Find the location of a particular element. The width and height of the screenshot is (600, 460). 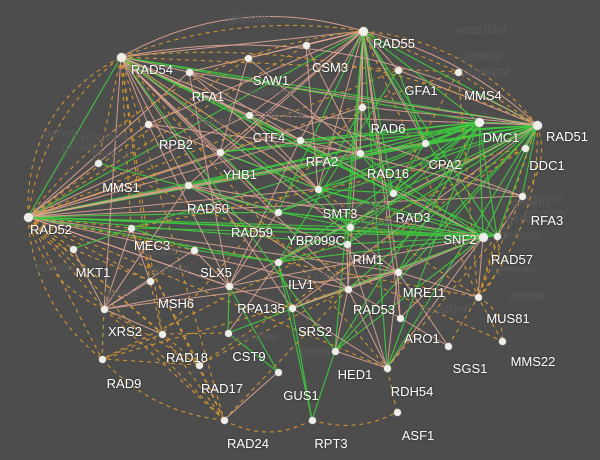

graph-node-mre11 is located at coordinates (398, 272).